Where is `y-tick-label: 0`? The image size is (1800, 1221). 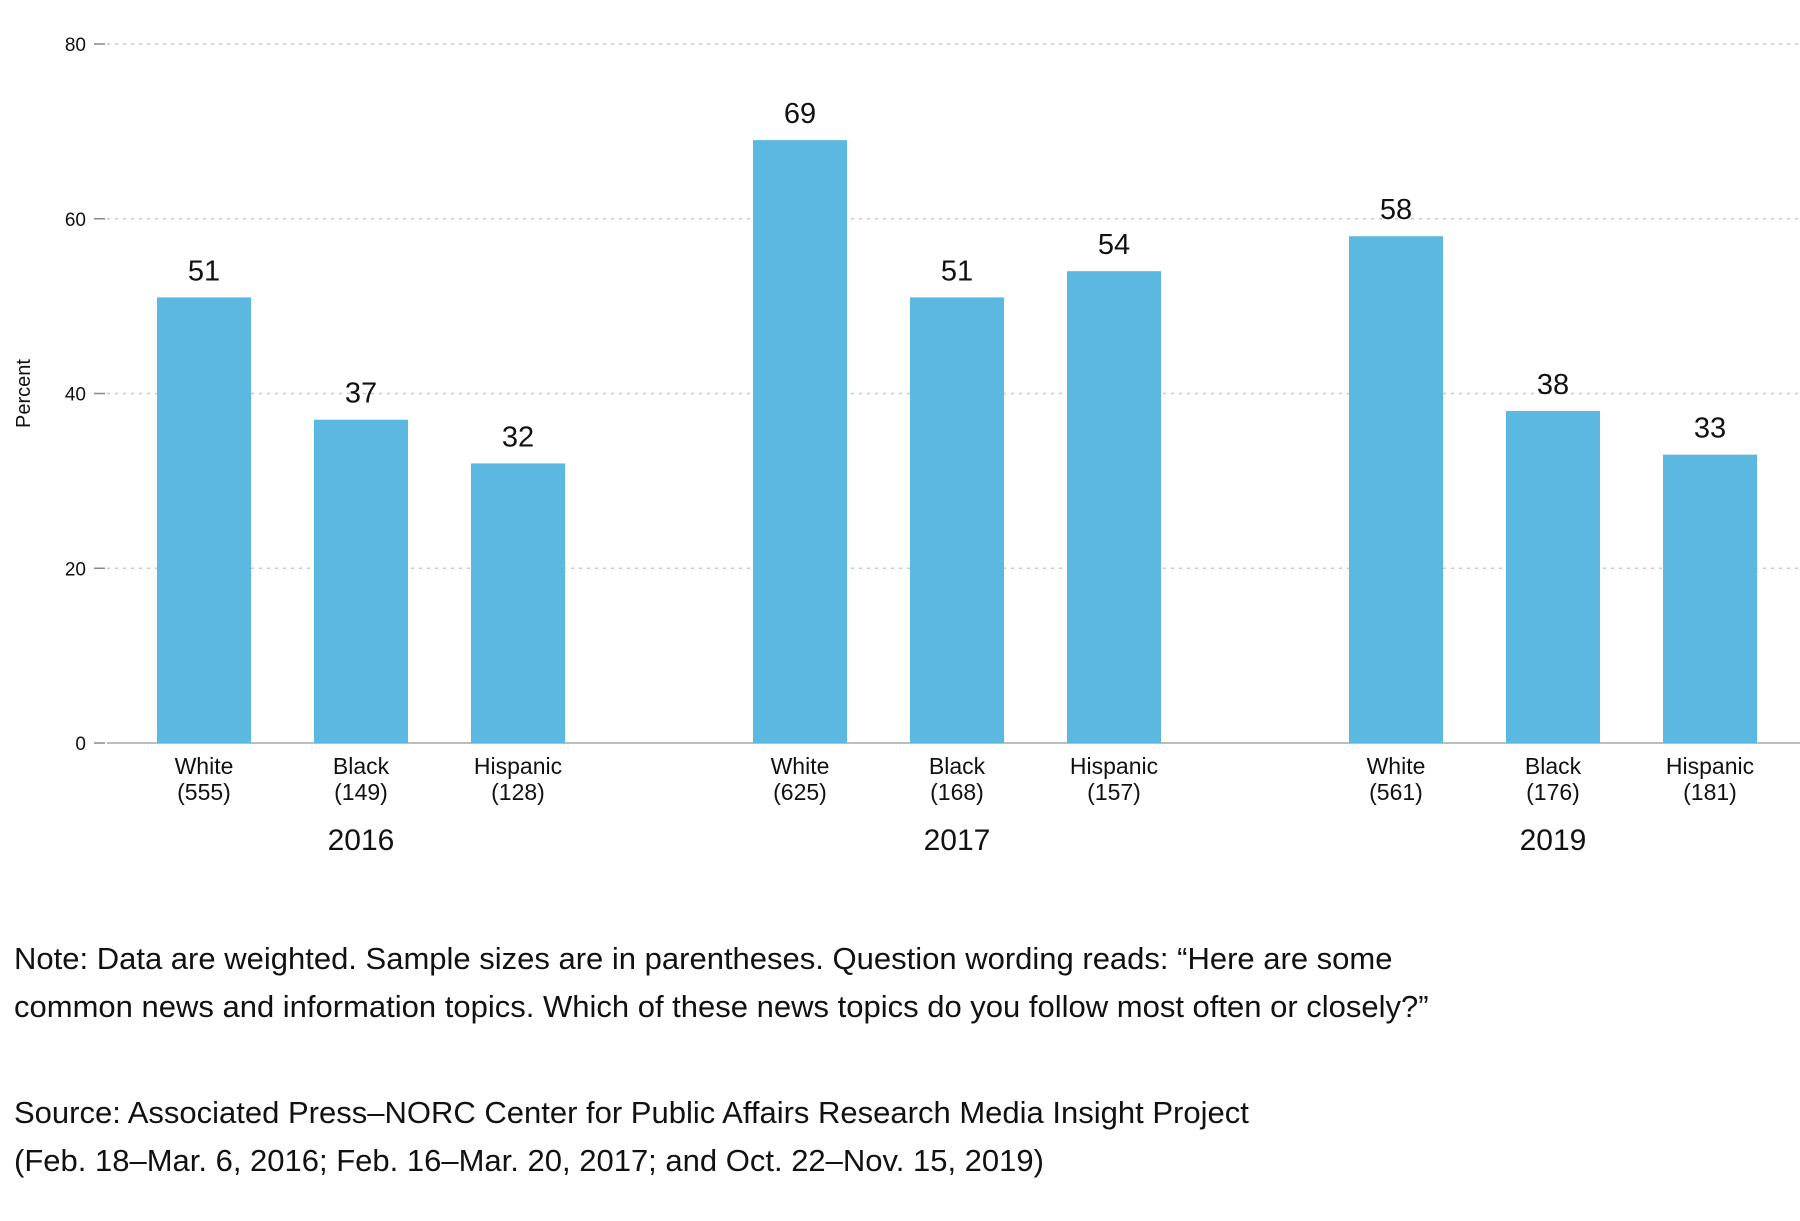
y-tick-label: 0 is located at coordinates (80, 744).